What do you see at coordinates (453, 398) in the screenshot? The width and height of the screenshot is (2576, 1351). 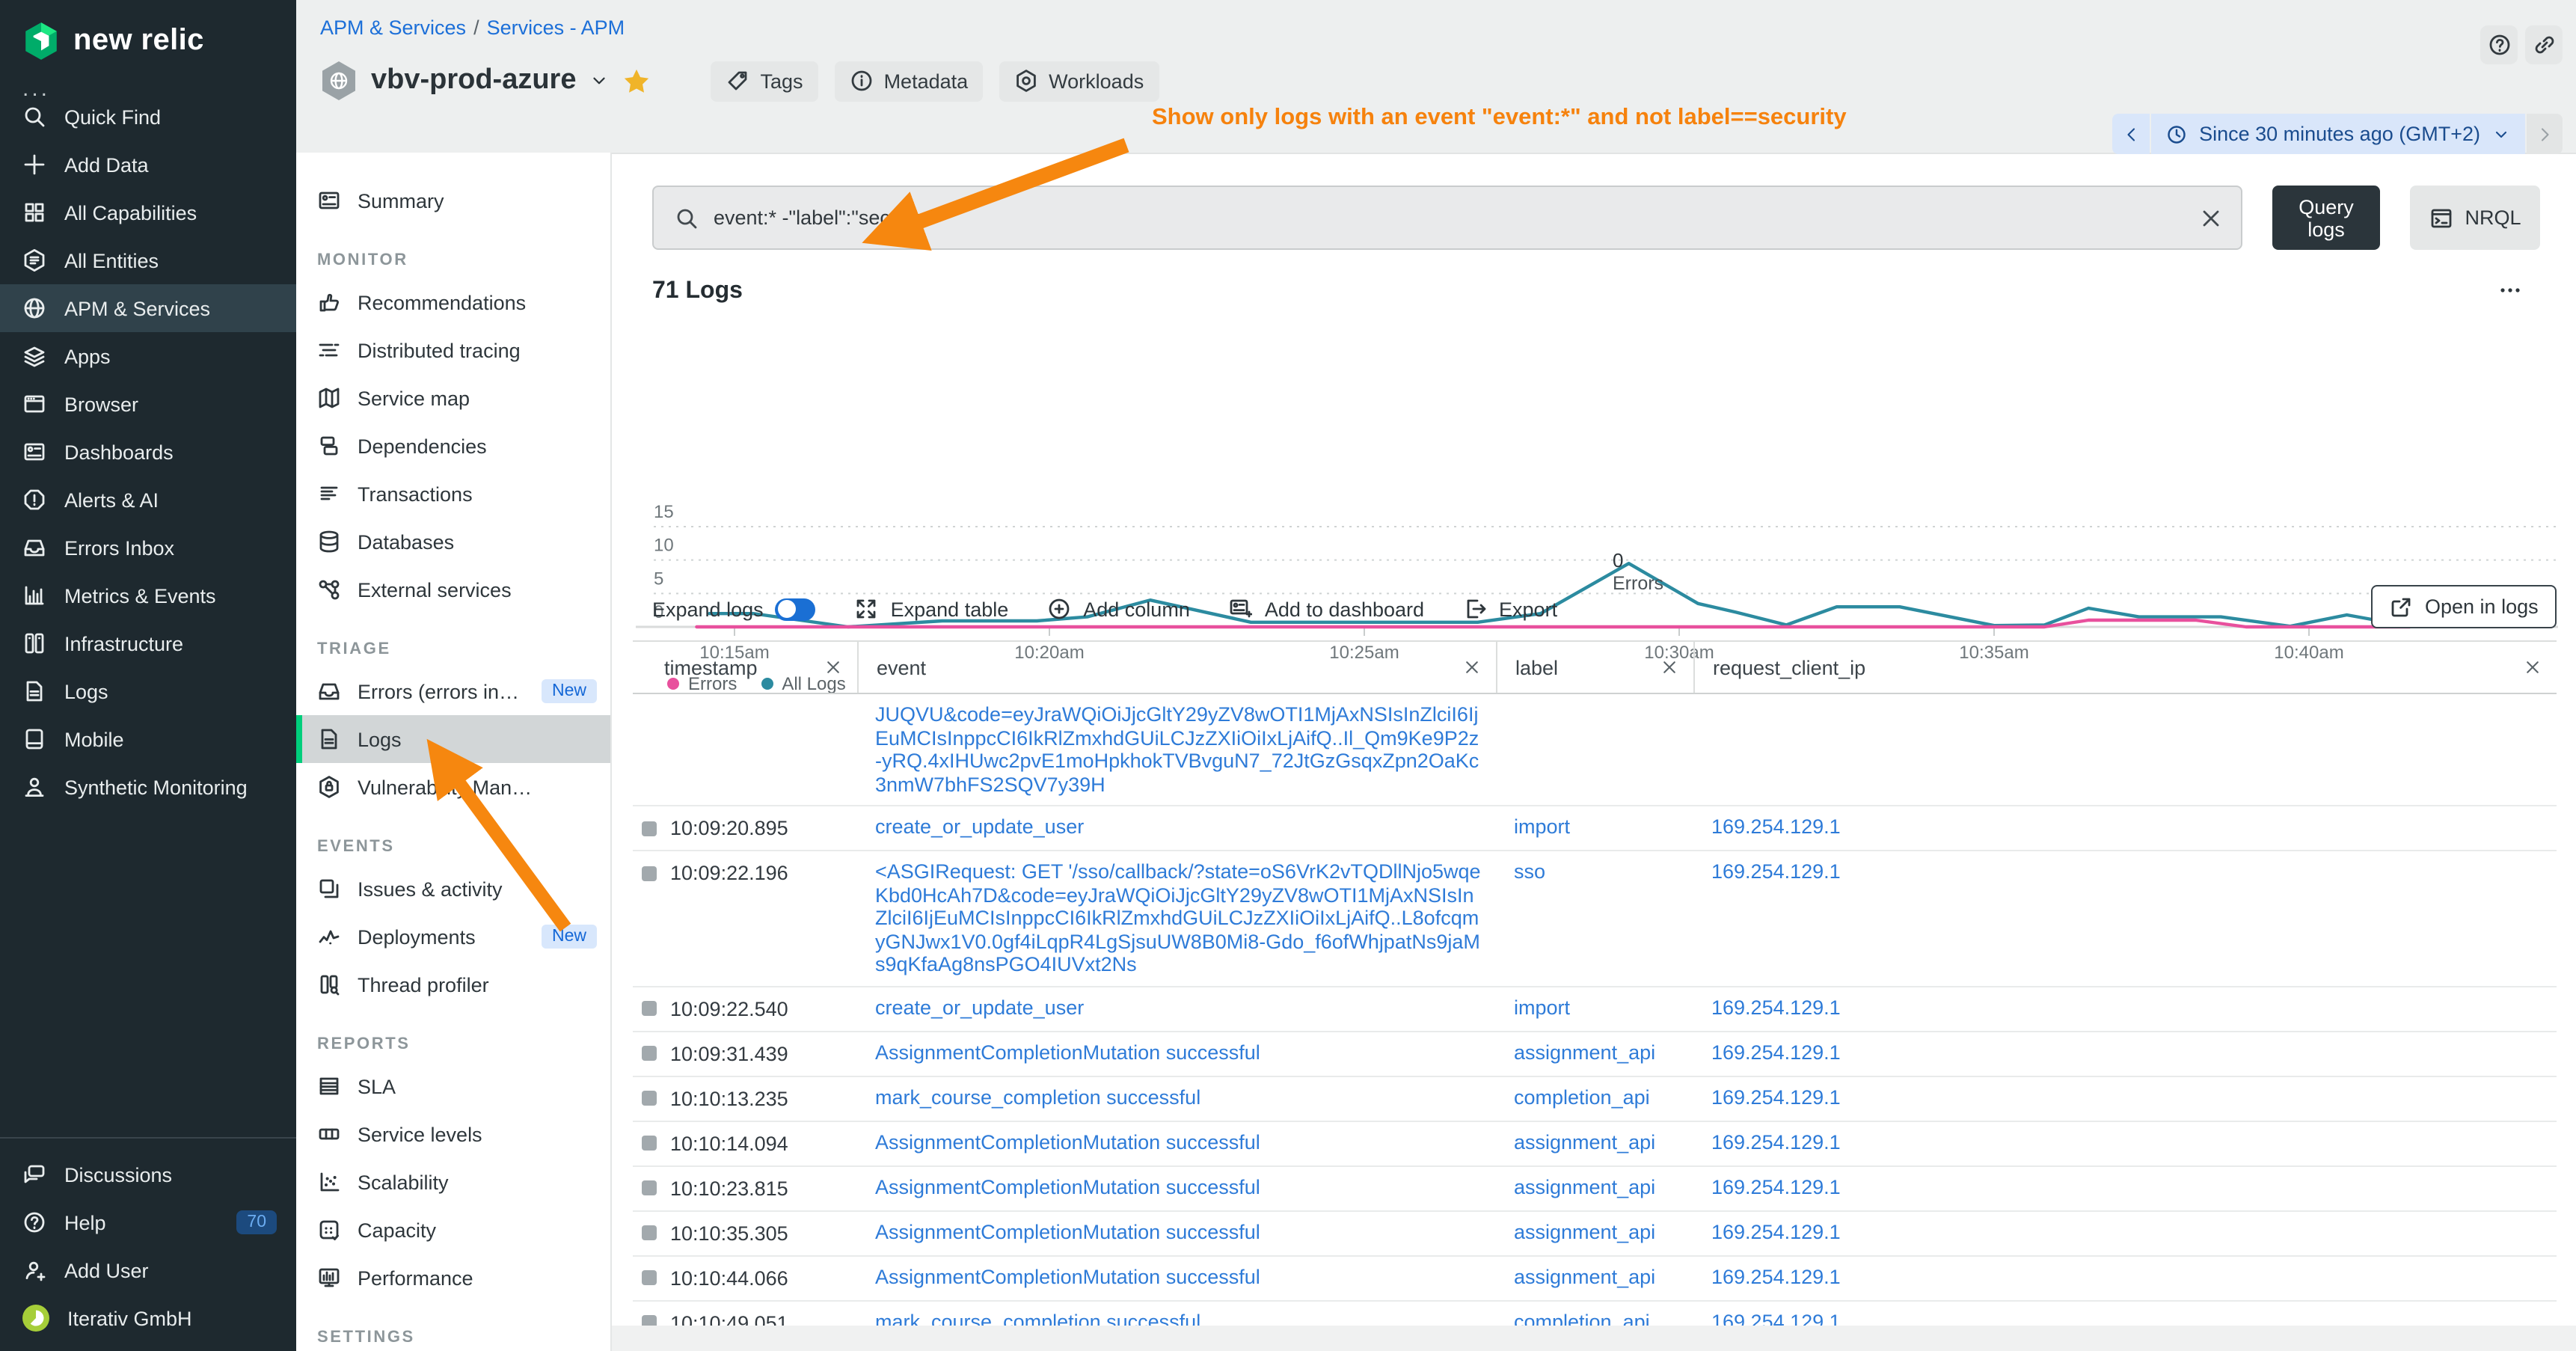 I see `subnav-item-service-map: Service map` at bounding box center [453, 398].